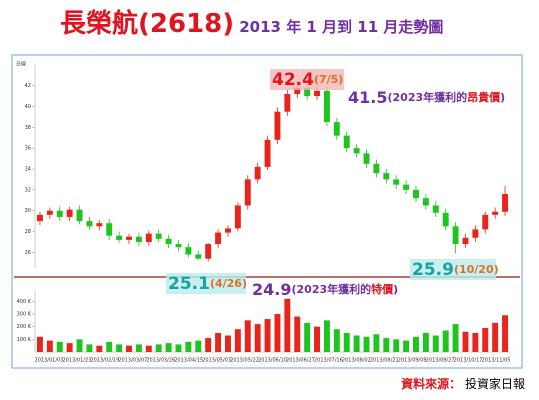 The height and width of the screenshot is (400, 539). What do you see at coordinates (431, 383) in the screenshot?
I see `source-label: 資料來源：` at bounding box center [431, 383].